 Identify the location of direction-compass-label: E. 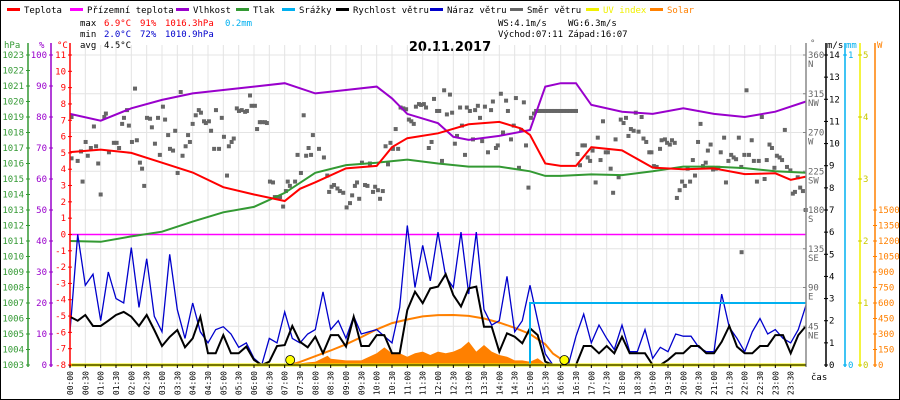
(810, 298).